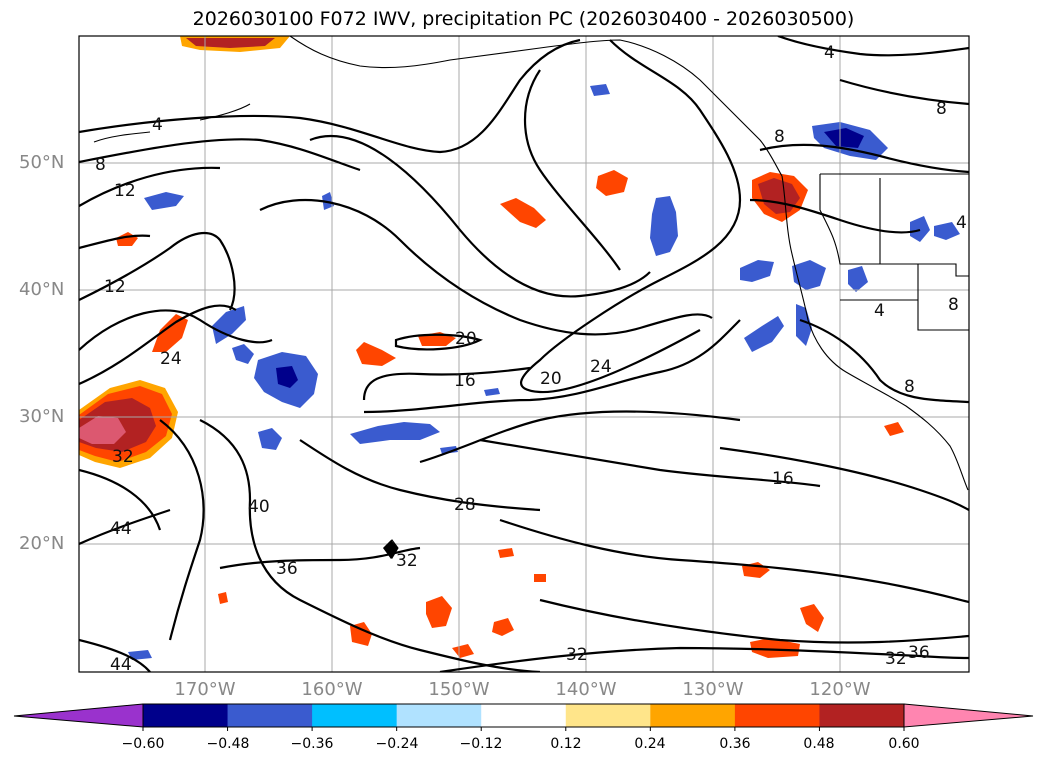 This screenshot has width=1047, height=765. What do you see at coordinates (121, 665) in the screenshot?
I see `contour-label: 44` at bounding box center [121, 665].